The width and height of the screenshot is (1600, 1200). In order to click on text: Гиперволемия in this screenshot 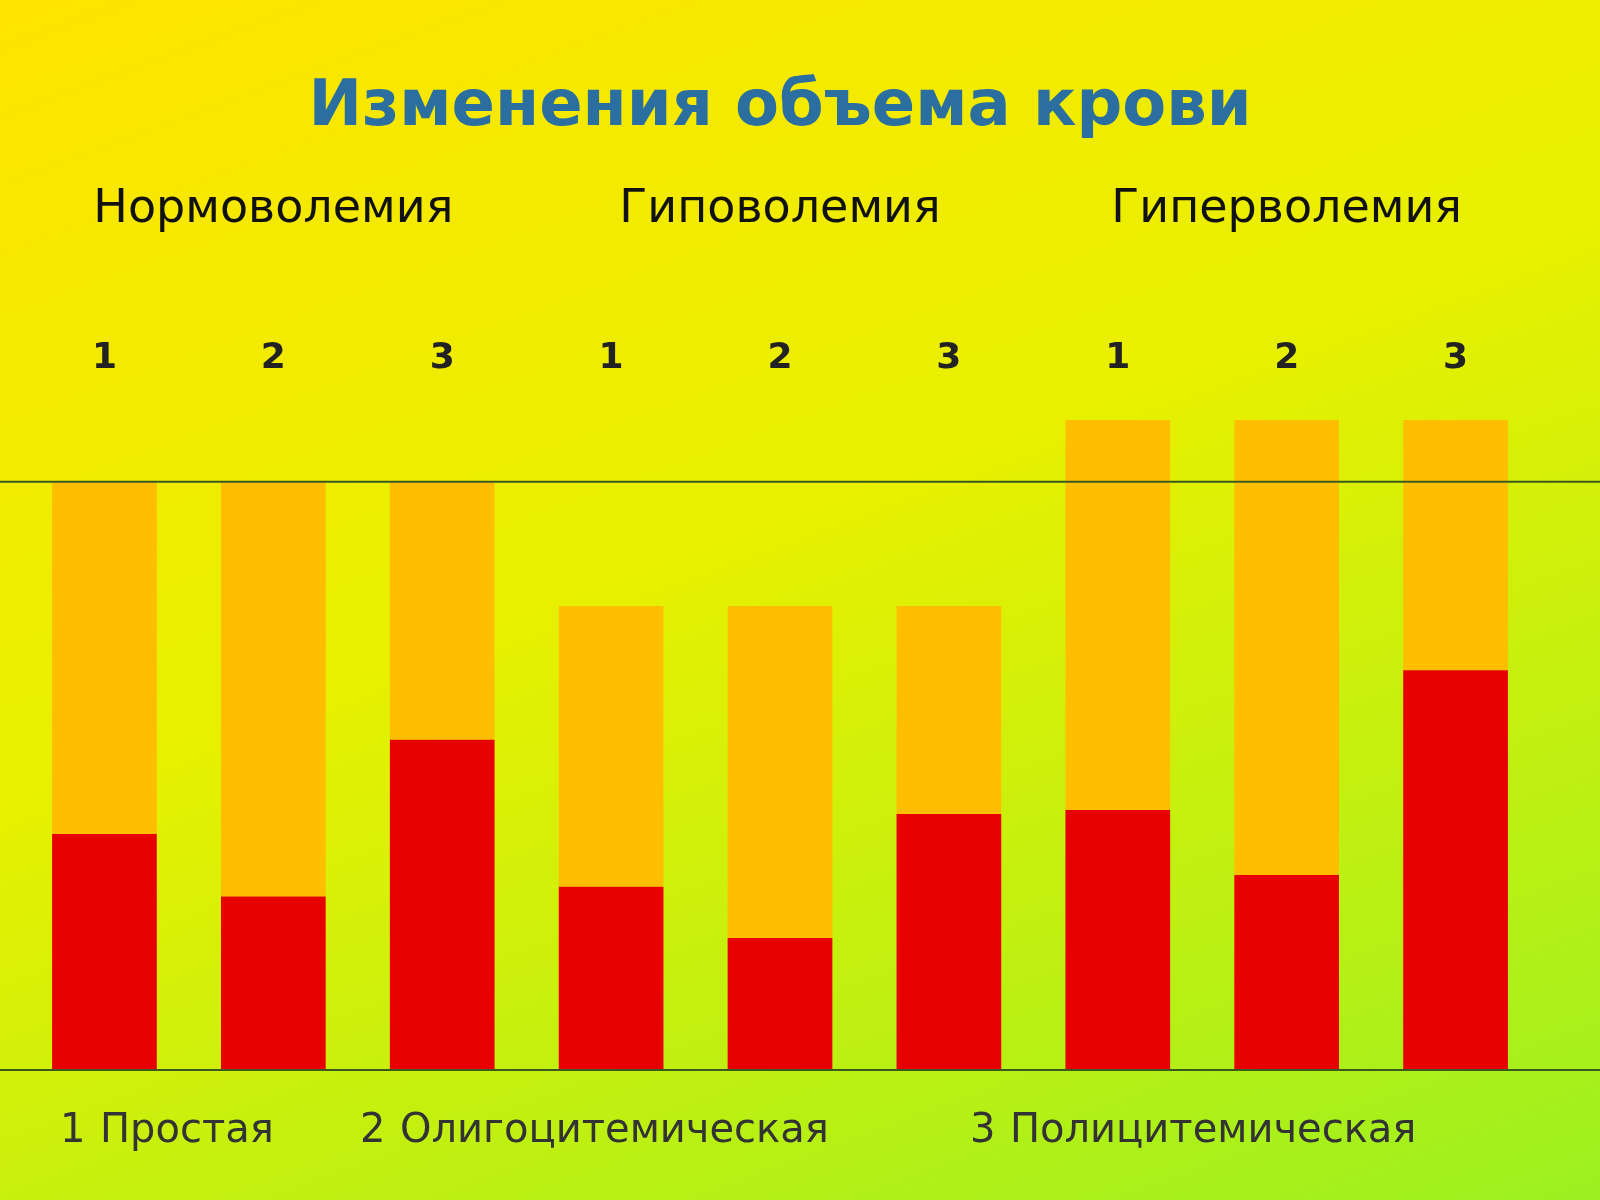, I will do `click(1287, 205)`.